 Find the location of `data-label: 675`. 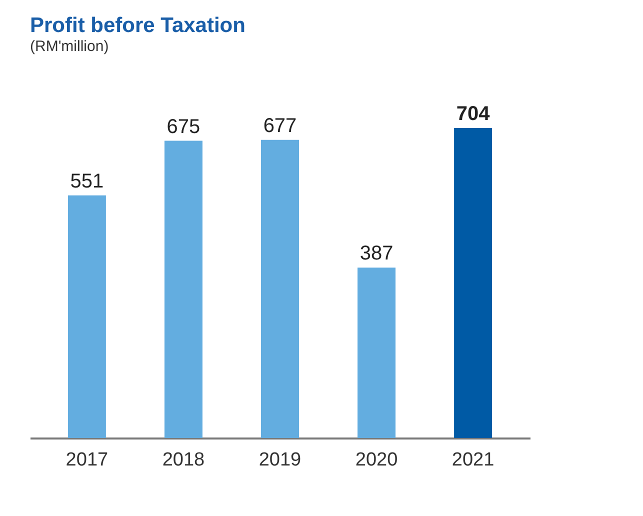

data-label: 675 is located at coordinates (183, 127).